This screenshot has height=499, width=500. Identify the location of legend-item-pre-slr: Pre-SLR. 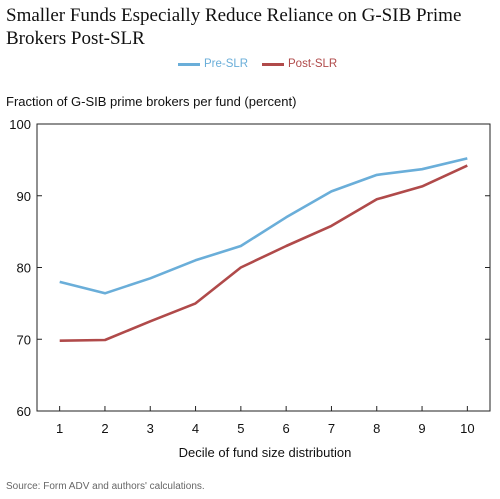
(213, 64).